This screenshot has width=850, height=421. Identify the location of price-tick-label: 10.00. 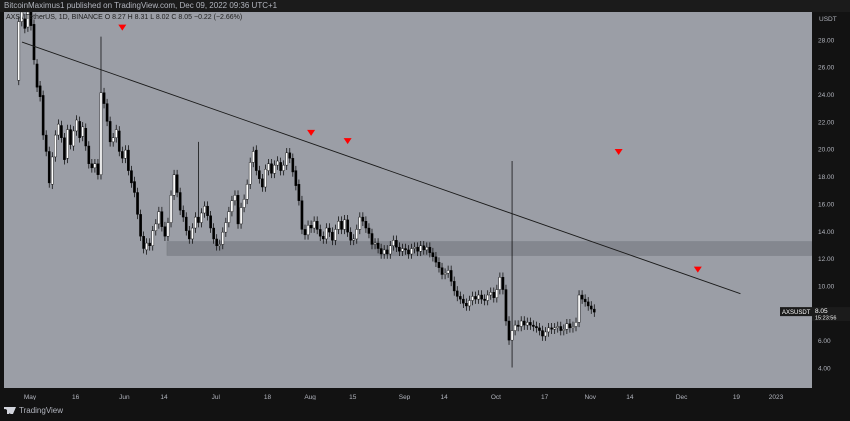
(826, 286).